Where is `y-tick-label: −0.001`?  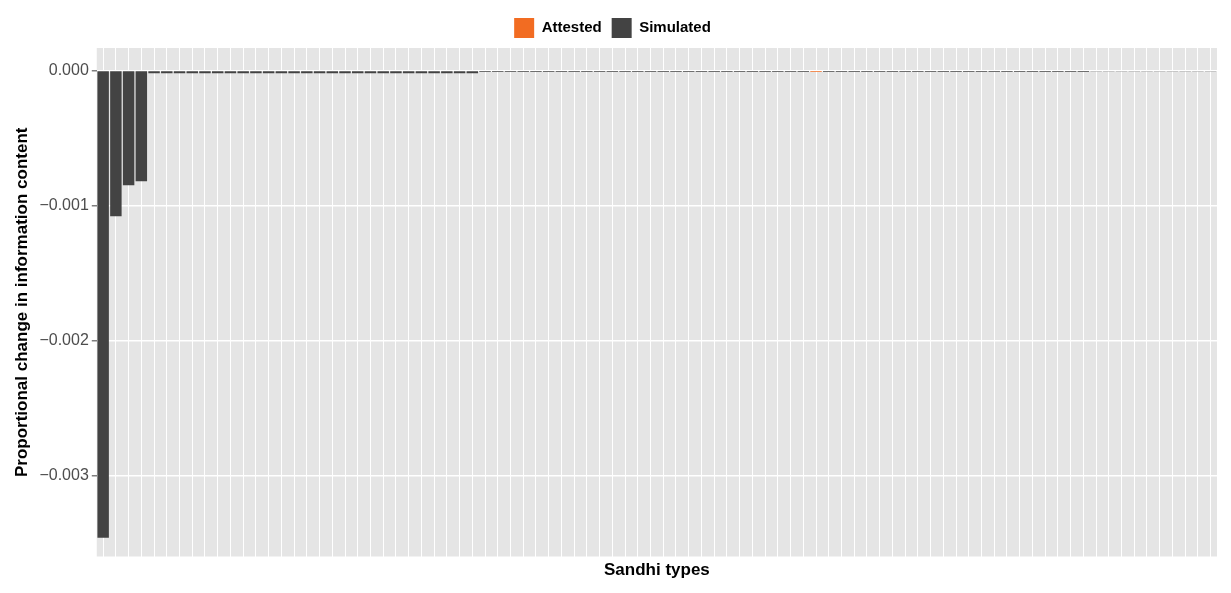
y-tick-label: −0.001 is located at coordinates (64, 204).